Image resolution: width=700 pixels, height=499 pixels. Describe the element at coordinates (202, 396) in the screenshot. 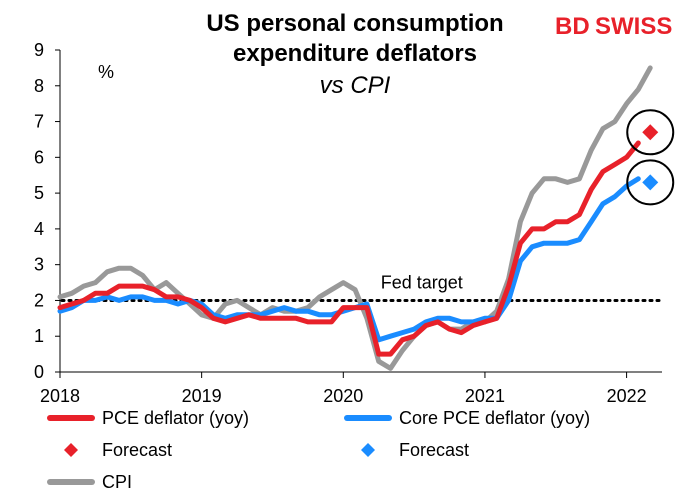

I see `x-tick-label: 2019` at that location.